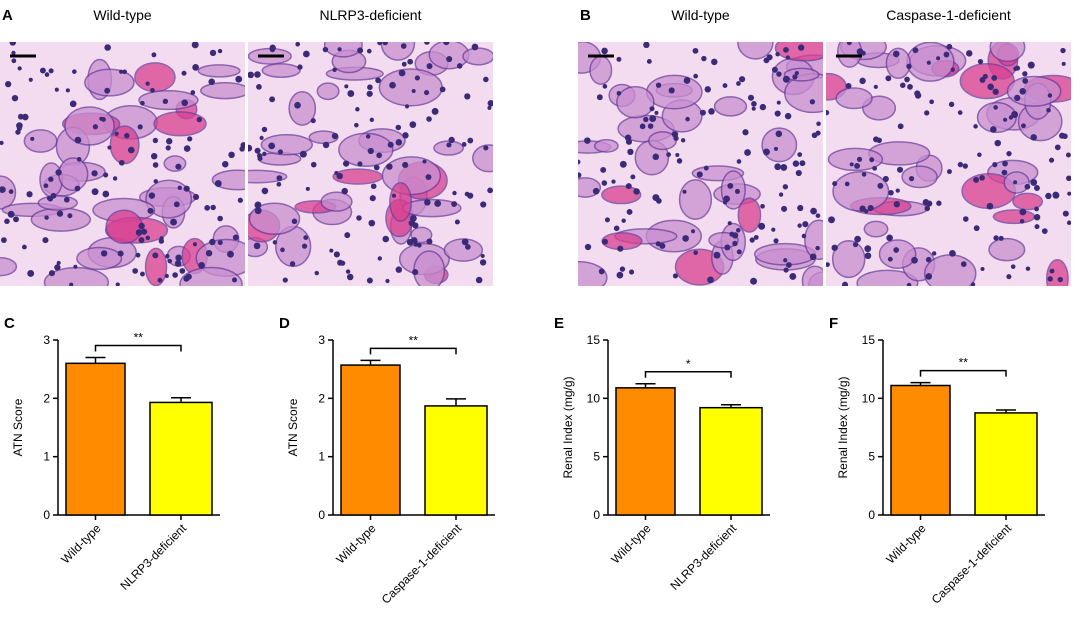 This screenshot has height=622, width=1084. What do you see at coordinates (414, 340) in the screenshot?
I see `significance-label: **` at bounding box center [414, 340].